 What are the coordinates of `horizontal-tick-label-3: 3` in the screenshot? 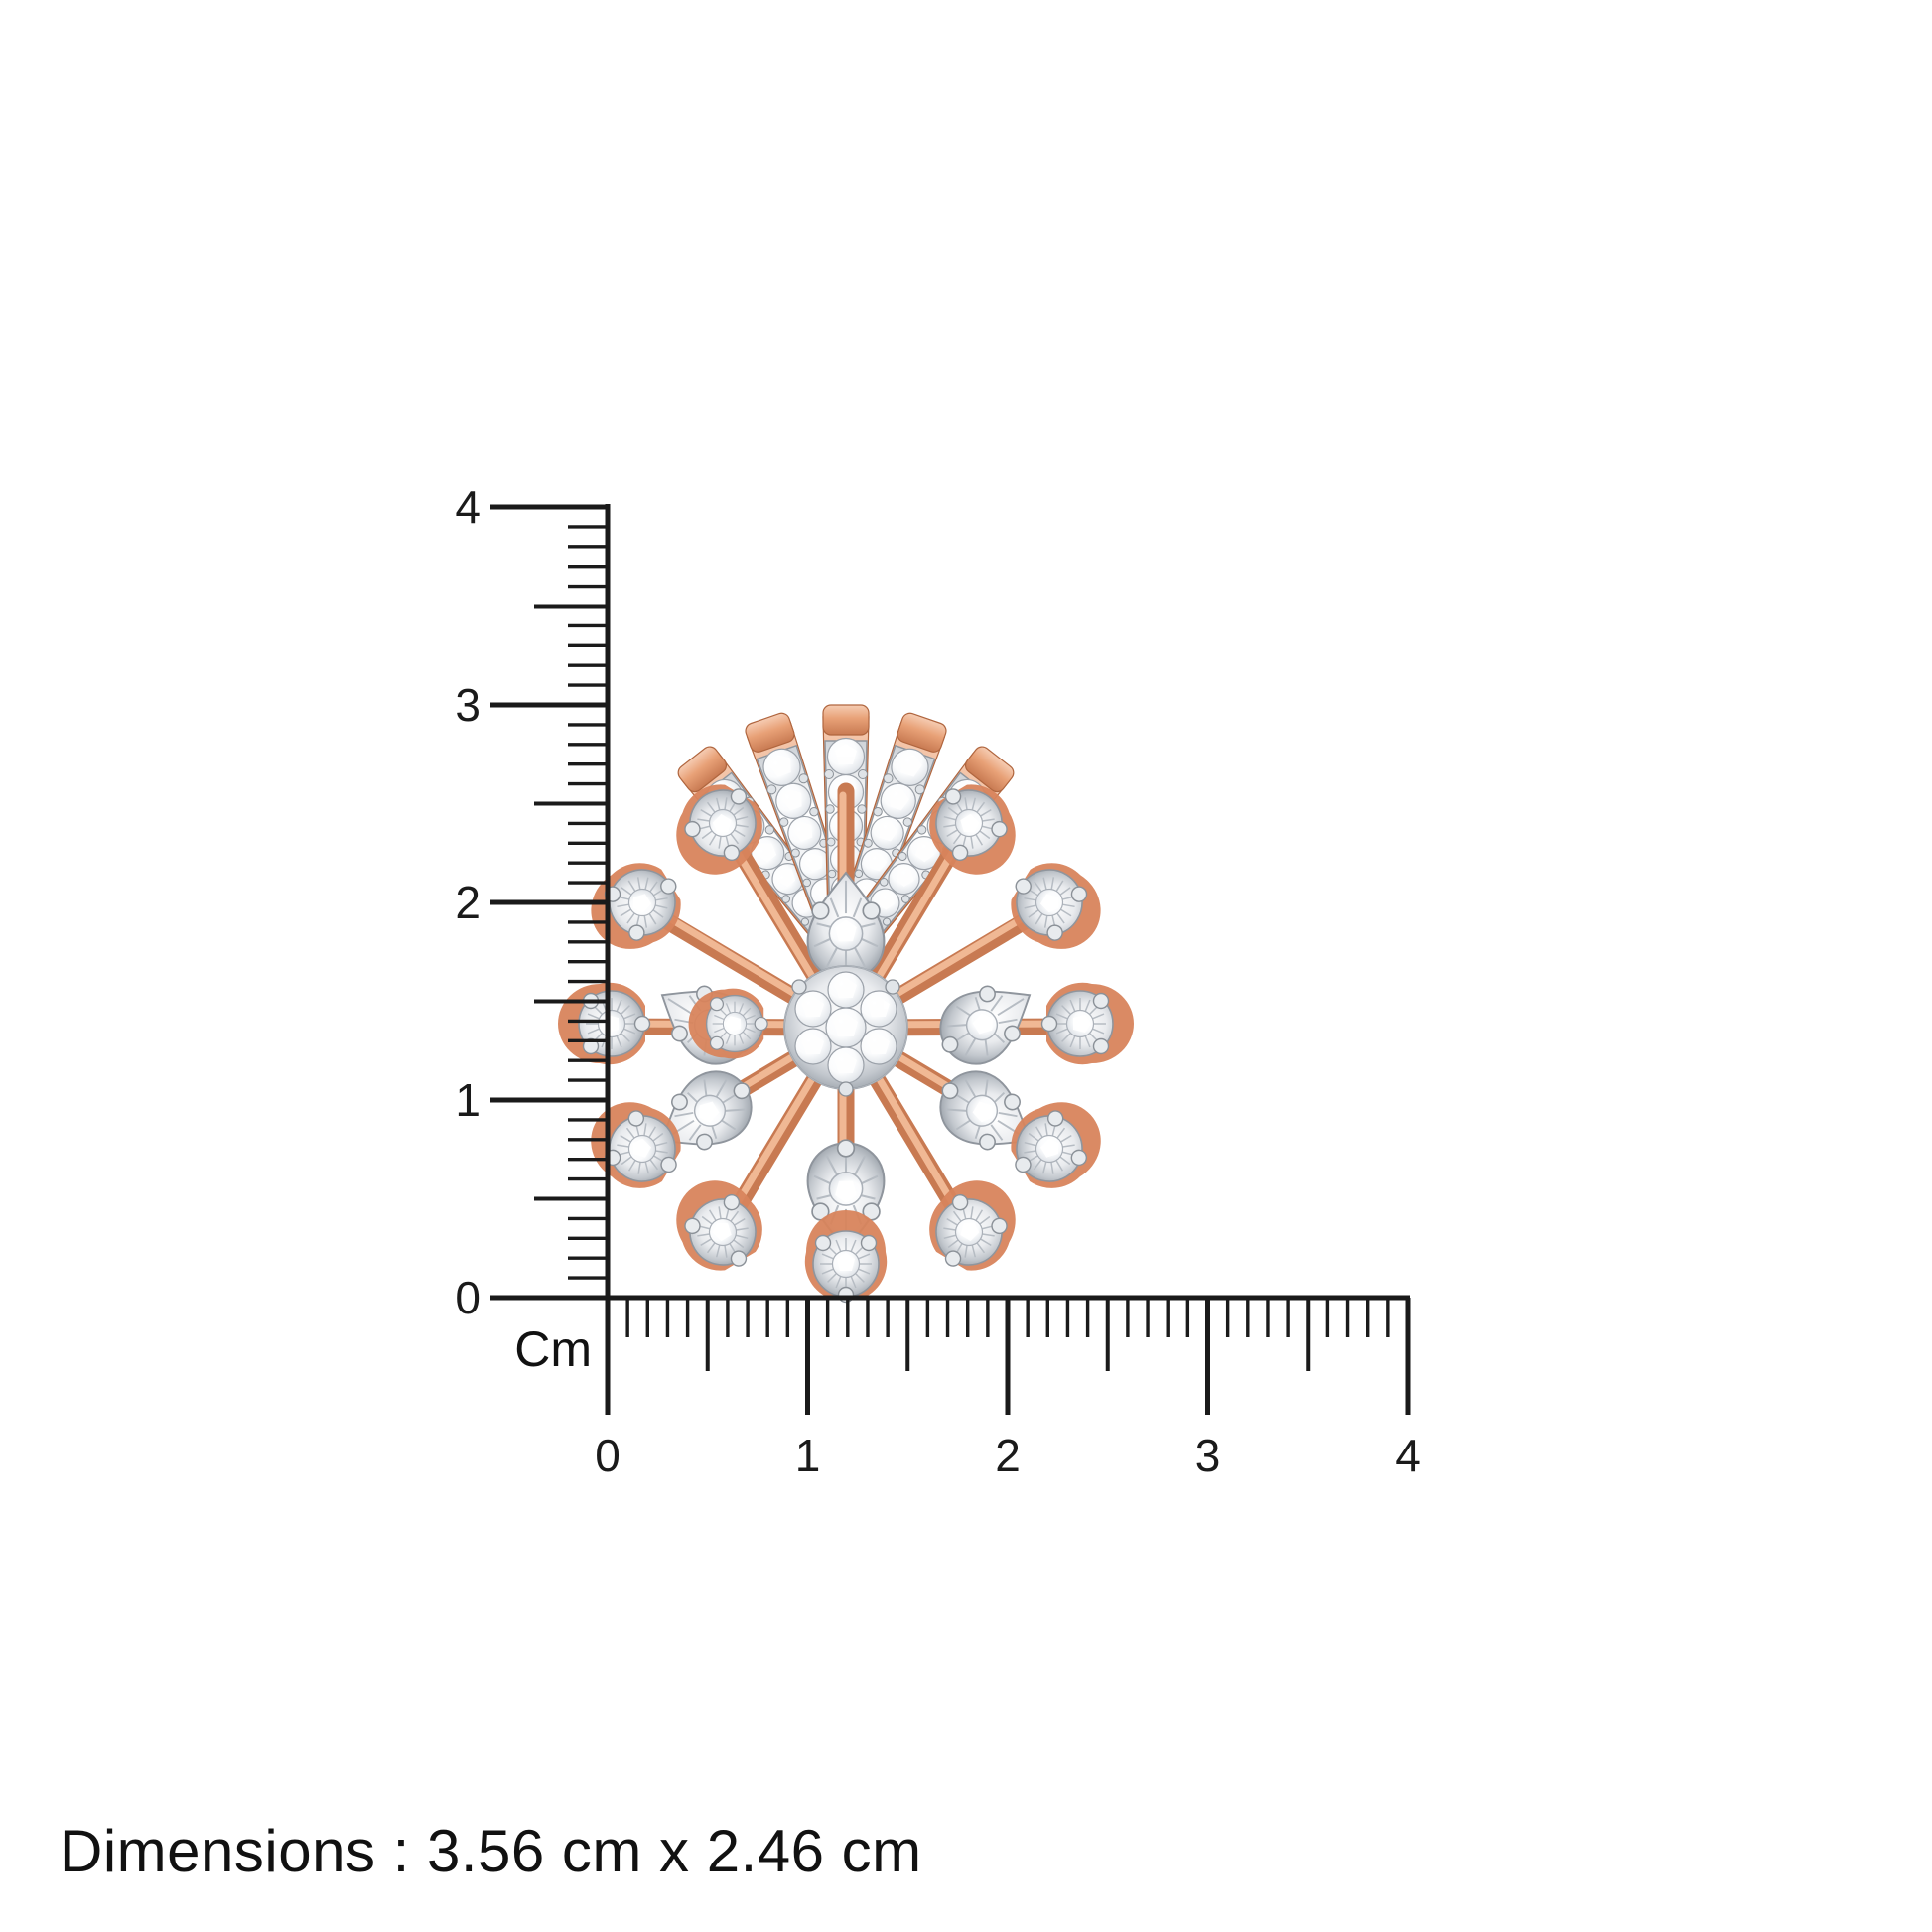 It's located at (1207, 1456).